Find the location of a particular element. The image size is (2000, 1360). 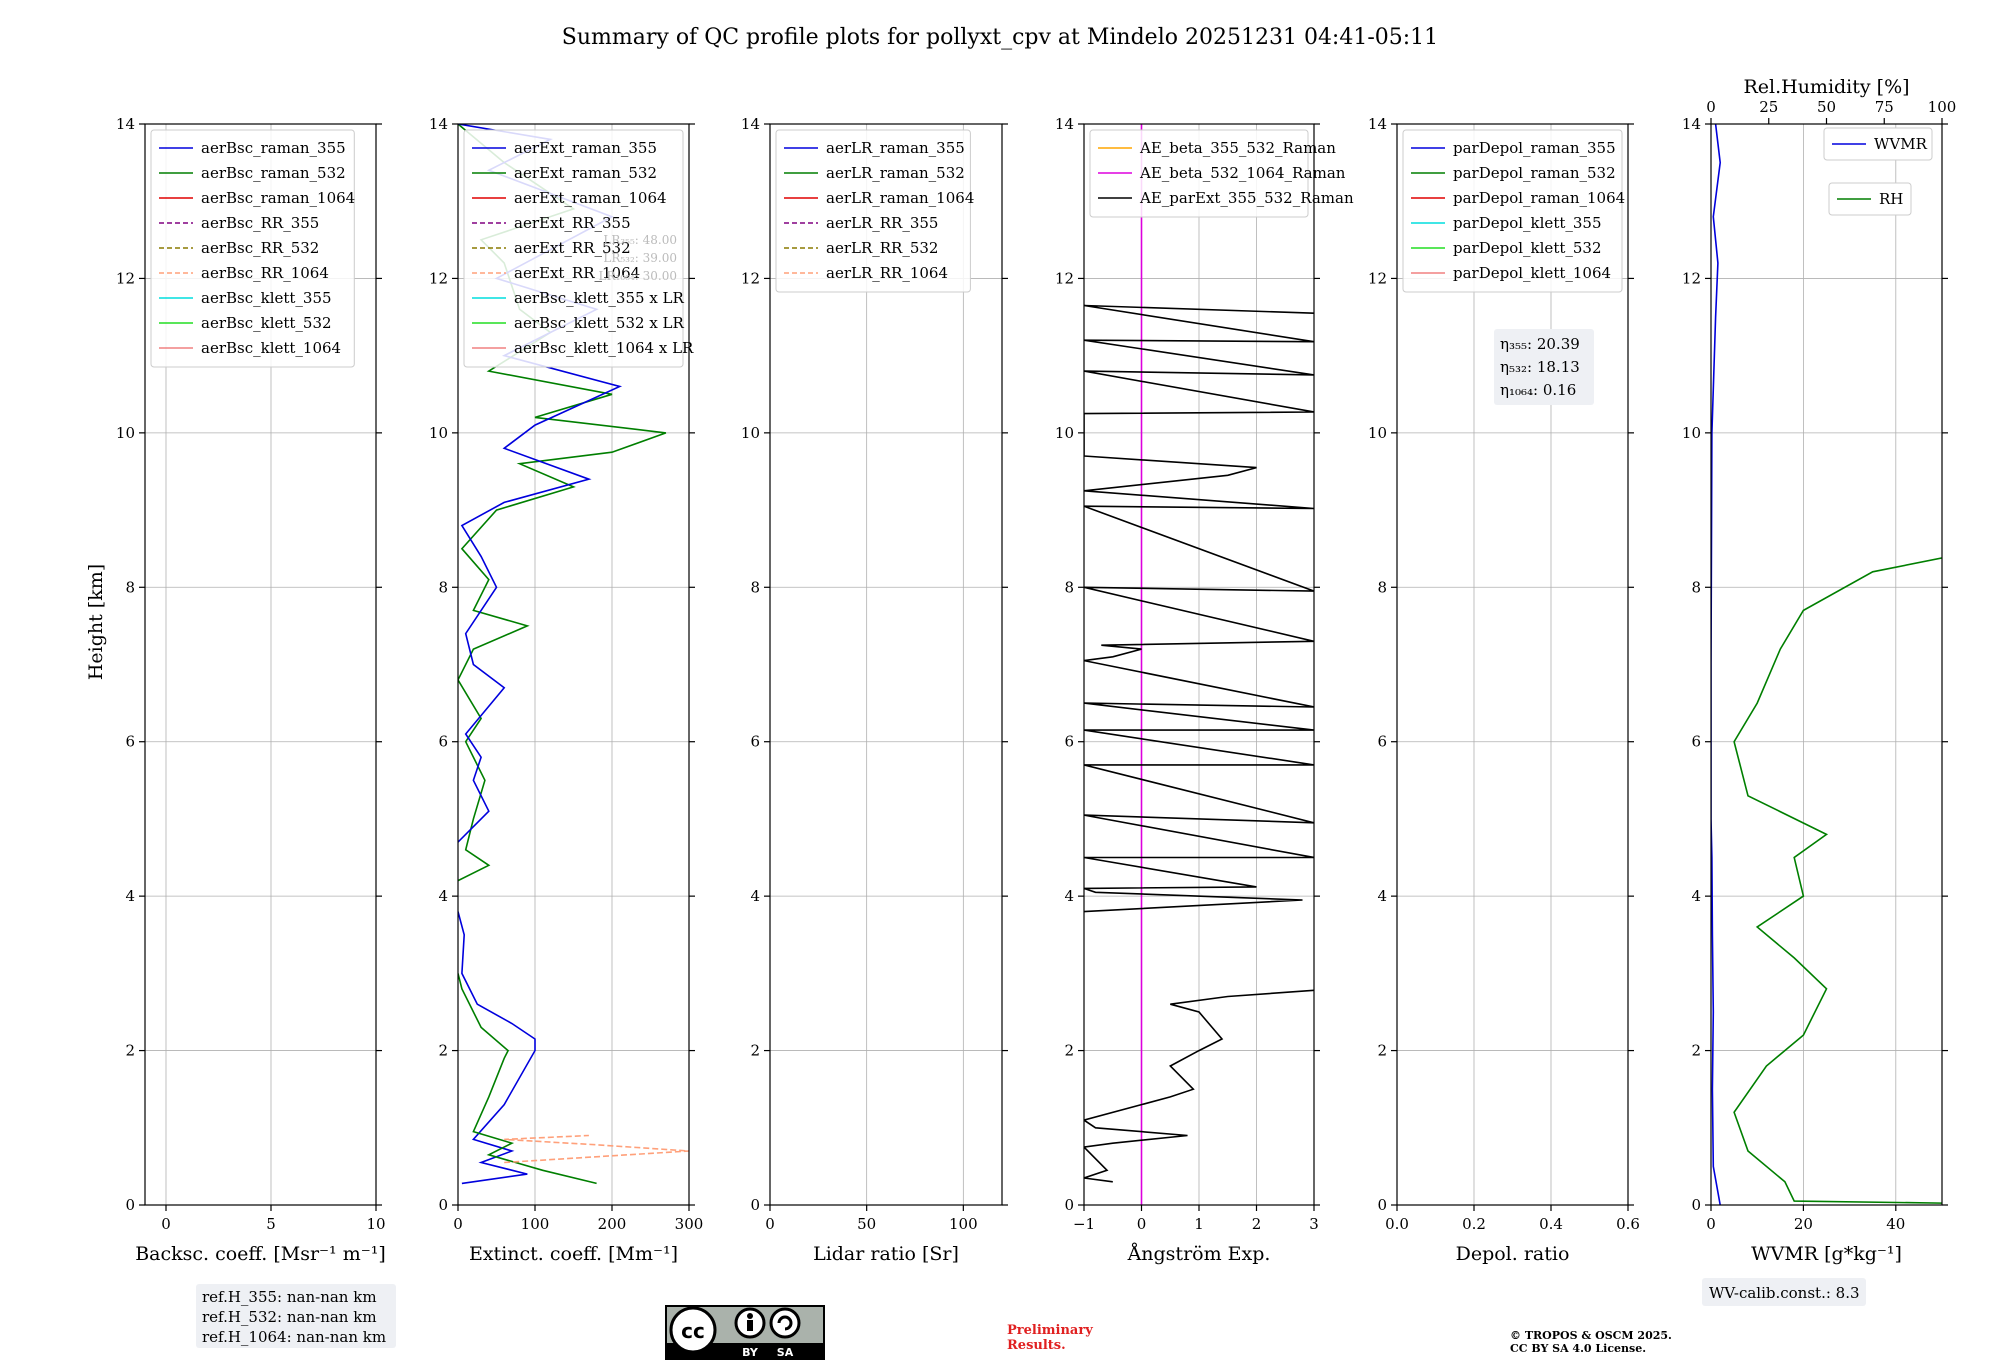

series-line-RH is located at coordinates (1837, 880).